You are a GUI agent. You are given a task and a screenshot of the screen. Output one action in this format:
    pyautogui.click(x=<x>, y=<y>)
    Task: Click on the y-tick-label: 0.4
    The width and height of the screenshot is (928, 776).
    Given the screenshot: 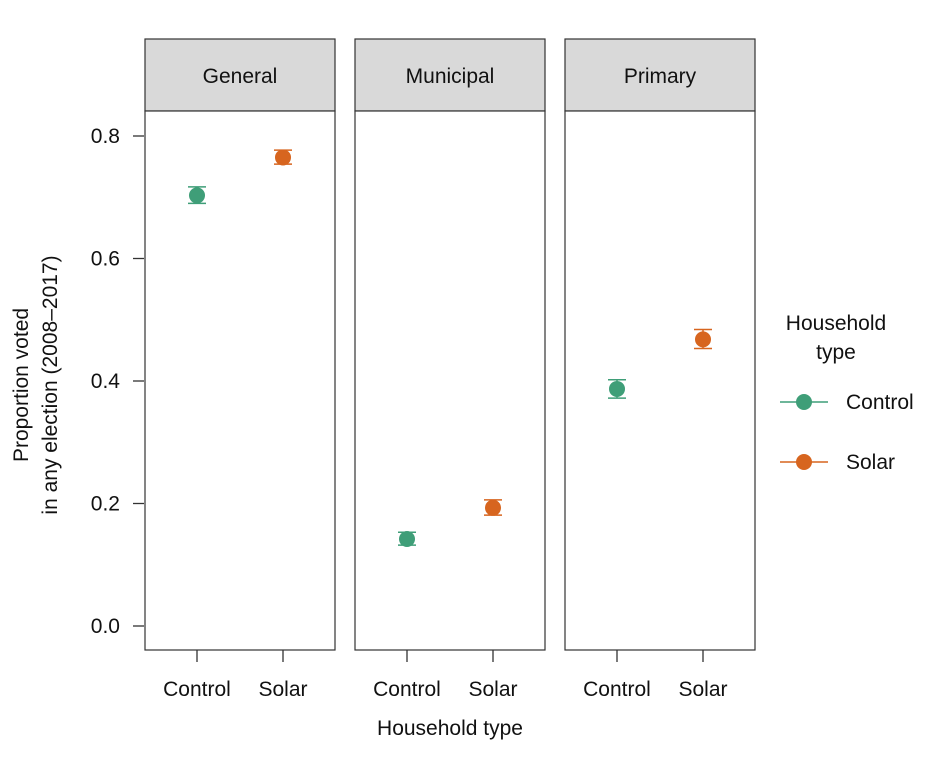 What is the action you would take?
    pyautogui.click(x=106, y=381)
    